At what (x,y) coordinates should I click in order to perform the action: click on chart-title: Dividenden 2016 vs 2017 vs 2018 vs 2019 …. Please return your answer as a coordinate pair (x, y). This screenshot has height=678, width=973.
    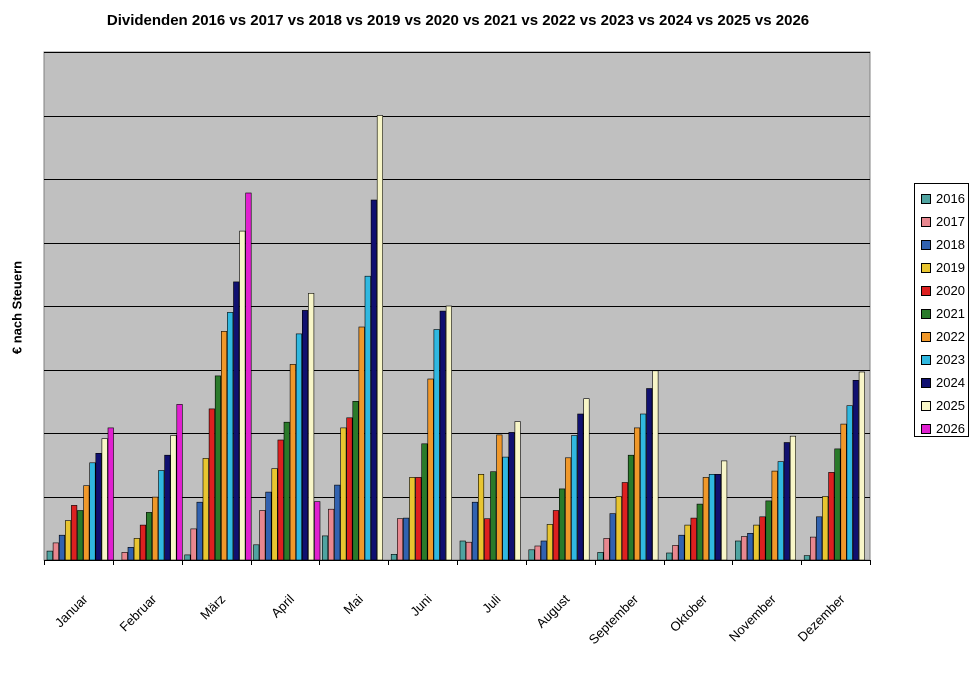
    Looking at the image, I should click on (458, 20).